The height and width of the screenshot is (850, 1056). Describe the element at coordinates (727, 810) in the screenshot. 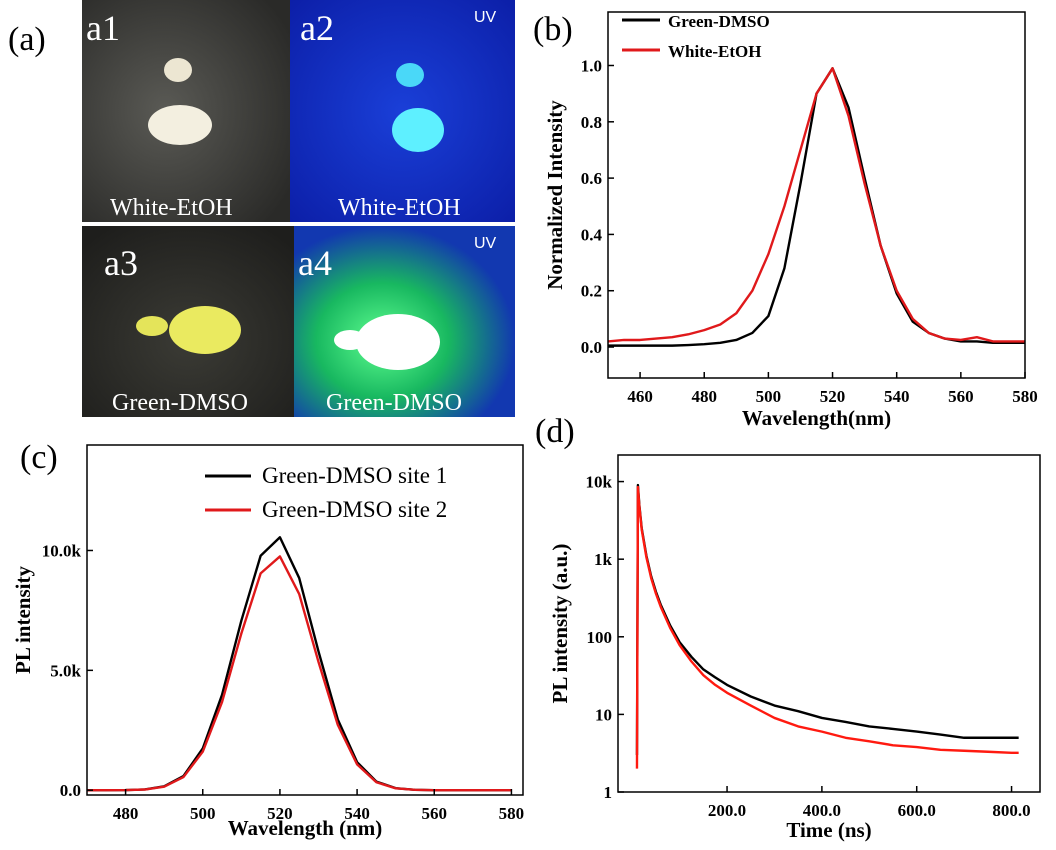

I see `x-tick-label: 200.0` at that location.